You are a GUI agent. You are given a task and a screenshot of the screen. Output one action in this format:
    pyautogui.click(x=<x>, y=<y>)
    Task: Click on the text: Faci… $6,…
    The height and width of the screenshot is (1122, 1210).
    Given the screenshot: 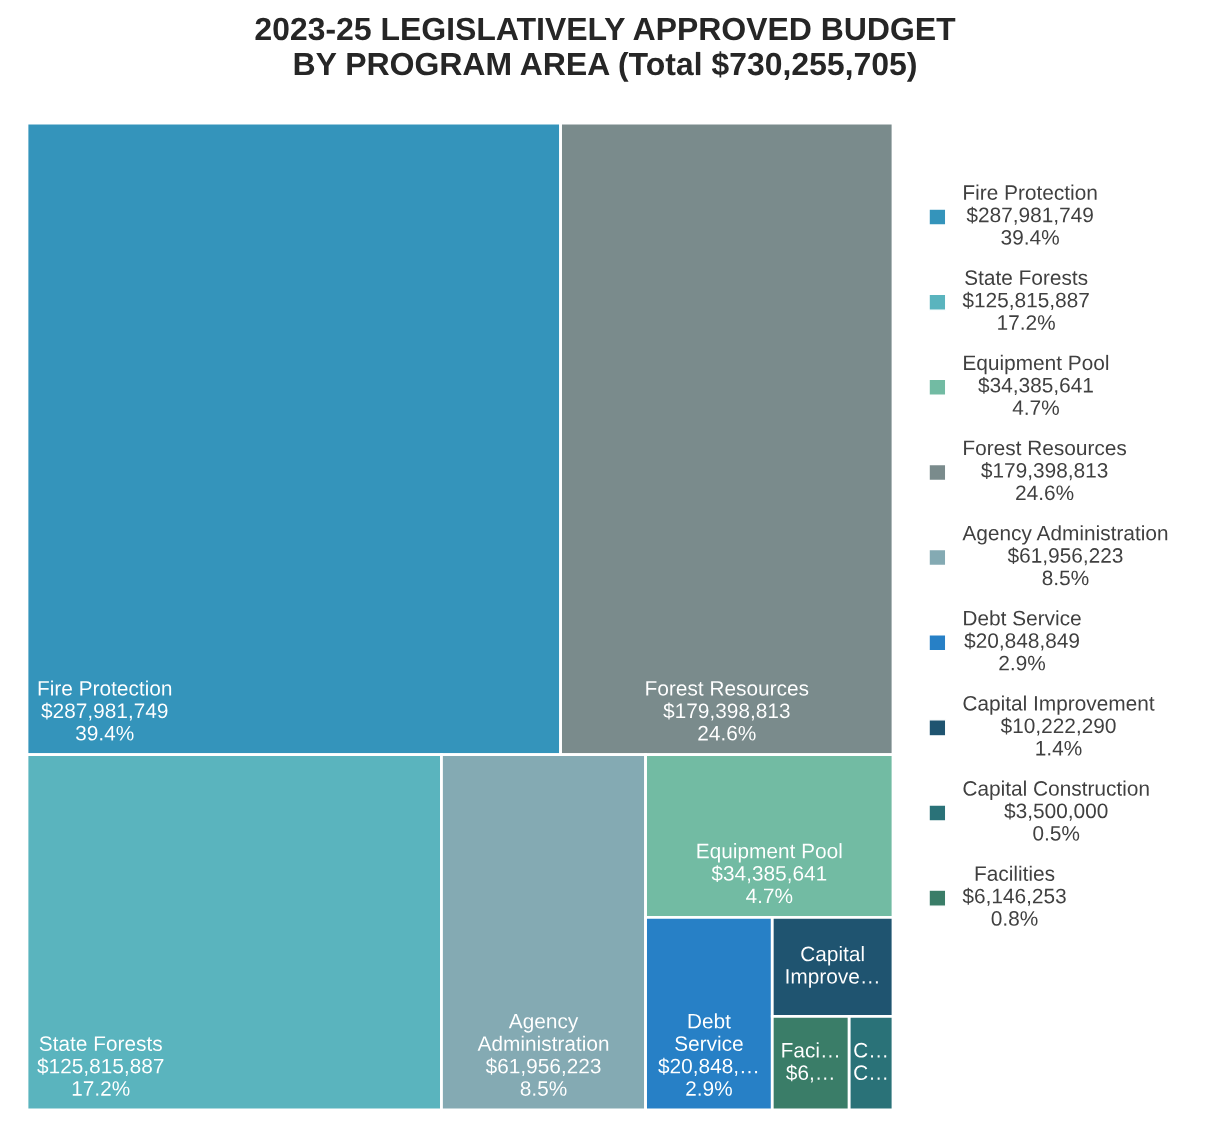 What is the action you would take?
    pyautogui.click(x=810, y=1062)
    